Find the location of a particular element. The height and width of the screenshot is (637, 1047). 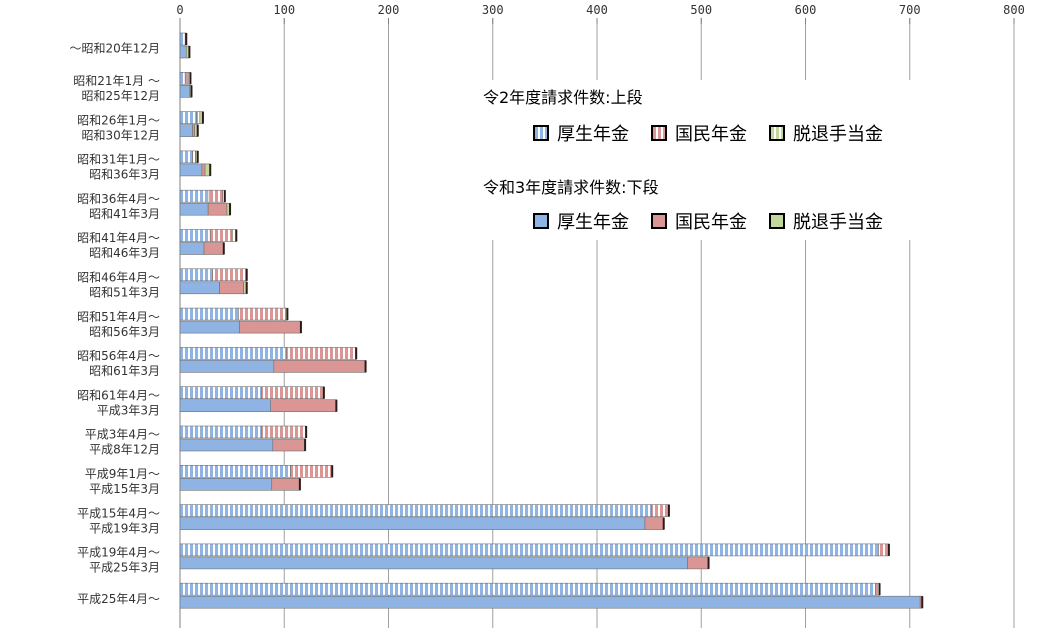

x-tick-label: 200 is located at coordinates (389, 10).